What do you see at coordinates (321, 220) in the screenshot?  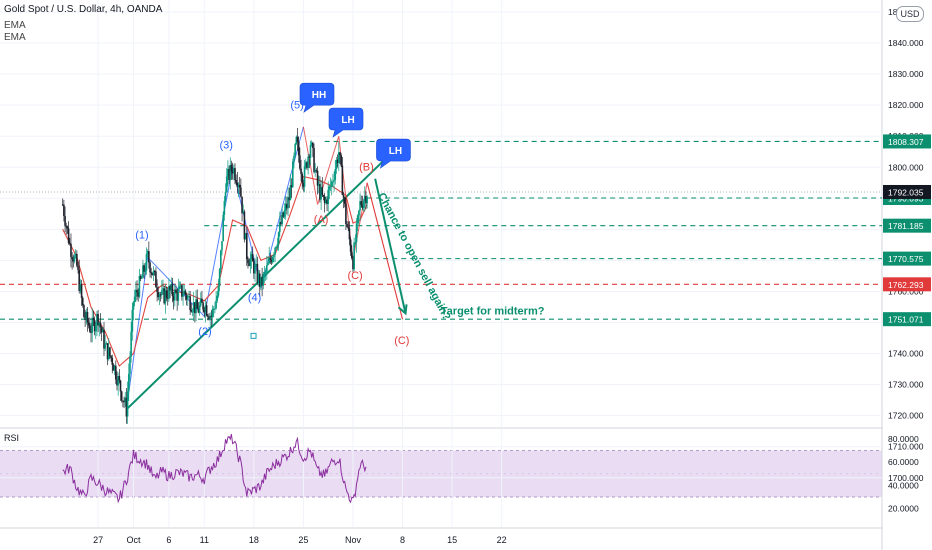 I see `wave-label: (A)` at bounding box center [321, 220].